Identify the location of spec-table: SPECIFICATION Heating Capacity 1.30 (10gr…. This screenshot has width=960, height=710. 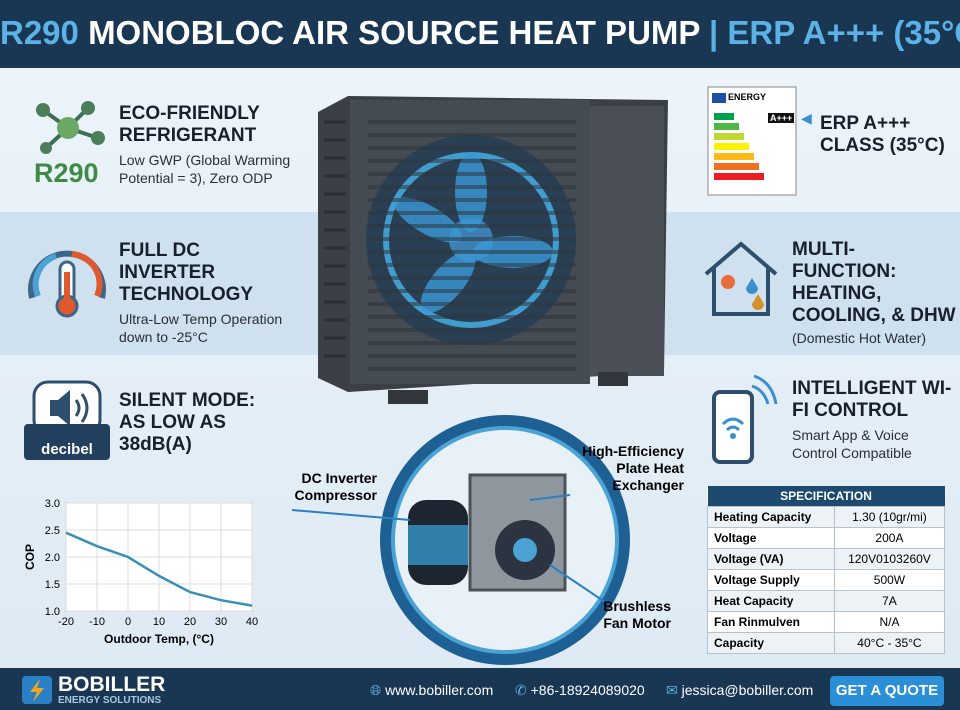
(826, 570).